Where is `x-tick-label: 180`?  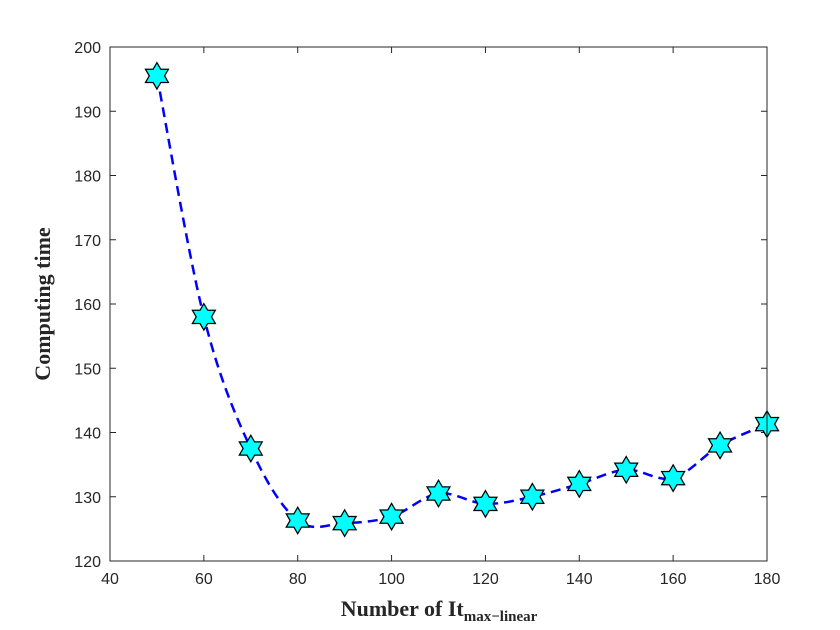
x-tick-label: 180 is located at coordinates (767, 579).